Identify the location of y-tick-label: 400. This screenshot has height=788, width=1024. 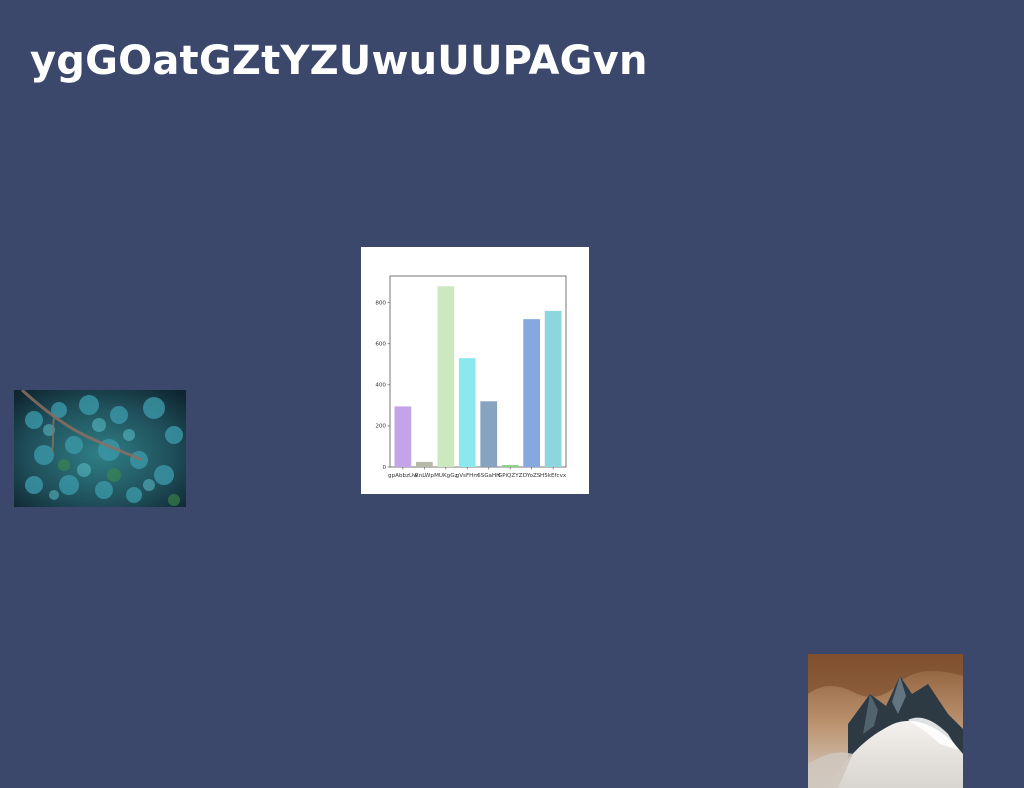
(380, 386).